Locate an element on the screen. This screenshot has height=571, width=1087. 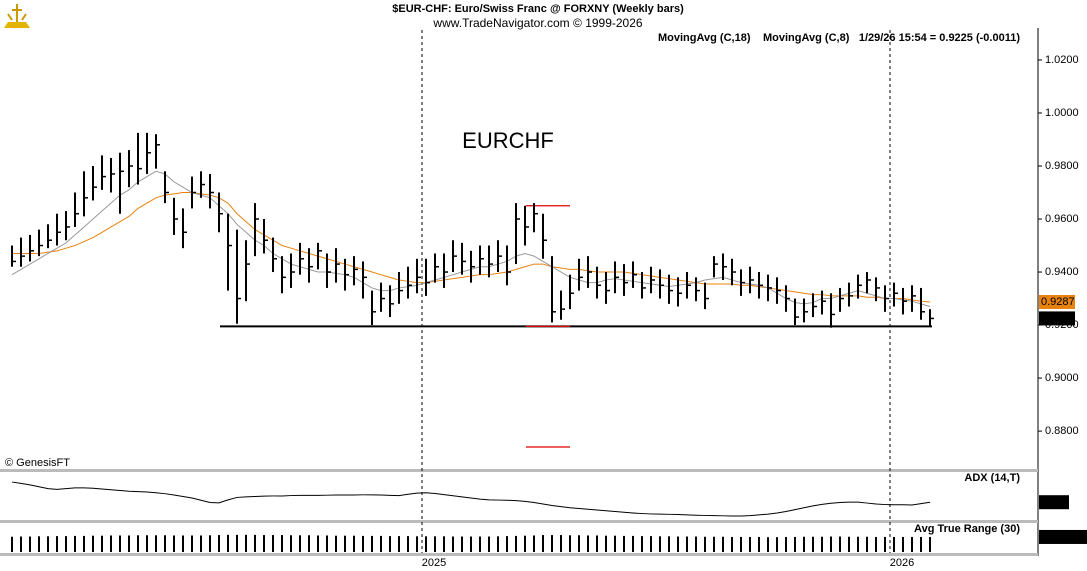
chart-subtitle: www.TradeNavigator.com © 1999-2026 is located at coordinates (537, 23).